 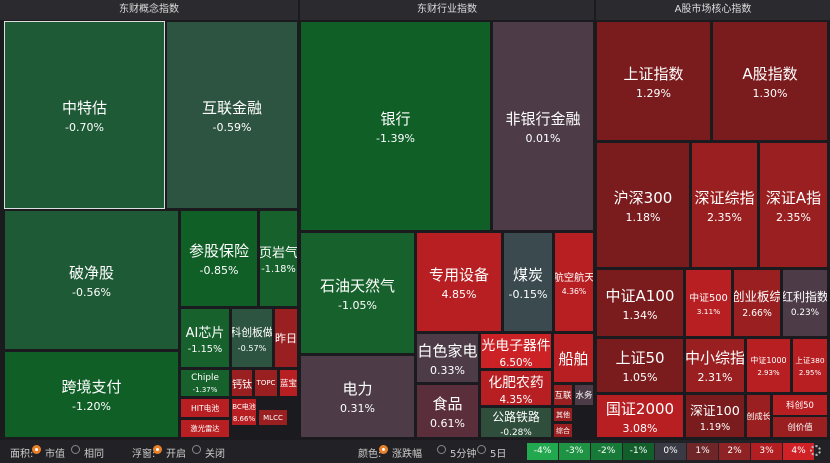 I want to click on tile: 跨境支付 -1.20%, so click(x=91, y=394).